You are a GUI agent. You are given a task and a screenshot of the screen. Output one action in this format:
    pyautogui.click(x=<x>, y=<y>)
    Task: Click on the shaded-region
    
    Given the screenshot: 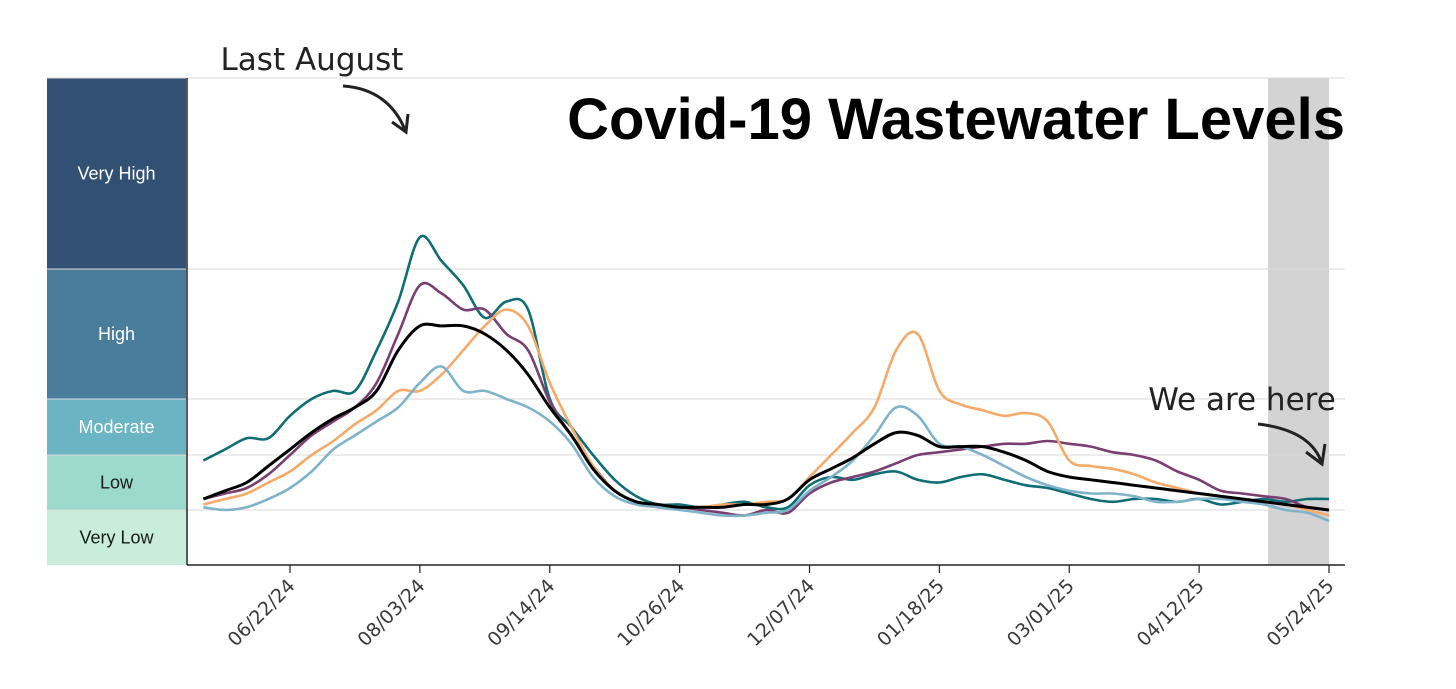 What is the action you would take?
    pyautogui.click(x=1298, y=321)
    